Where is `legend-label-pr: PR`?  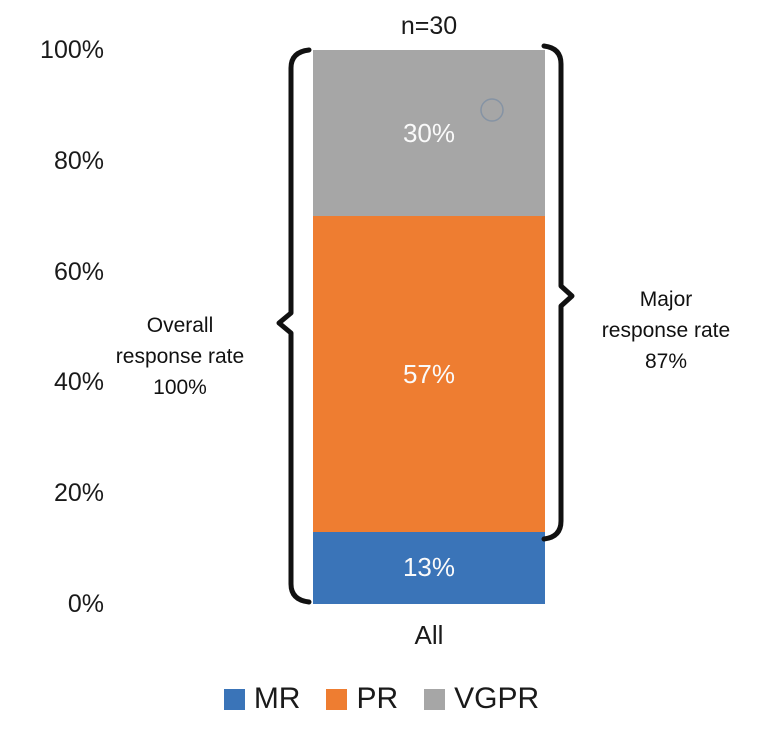
legend-label-pr: PR is located at coordinates (377, 698).